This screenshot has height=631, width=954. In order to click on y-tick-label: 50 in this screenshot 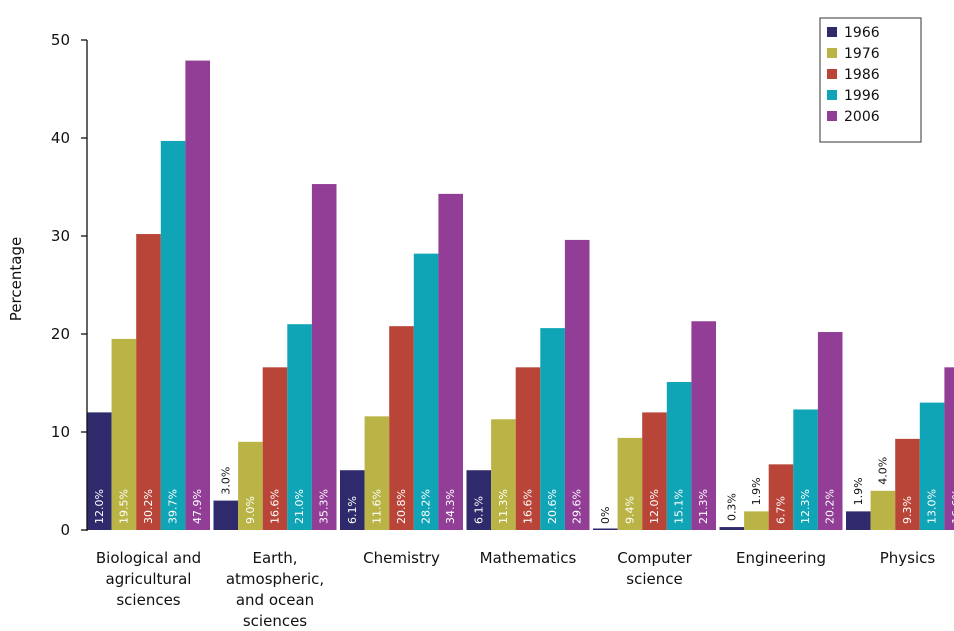, I will do `click(60, 40)`.